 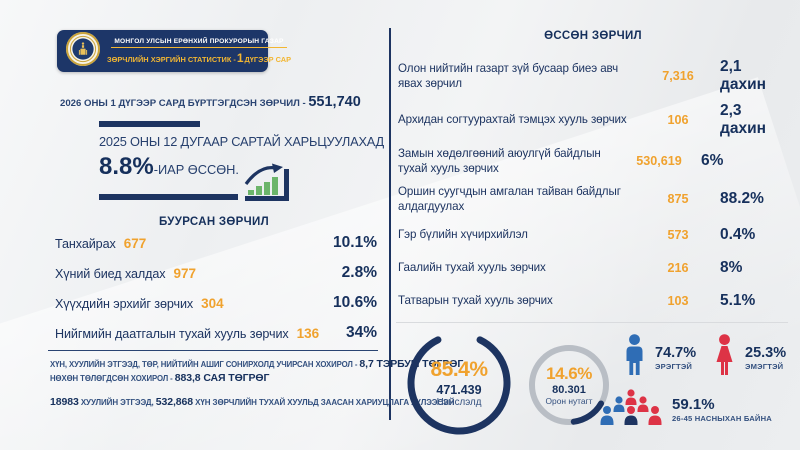 I want to click on male-stat: 74.7% ЭРЭГТЭЙ, so click(x=659, y=357).